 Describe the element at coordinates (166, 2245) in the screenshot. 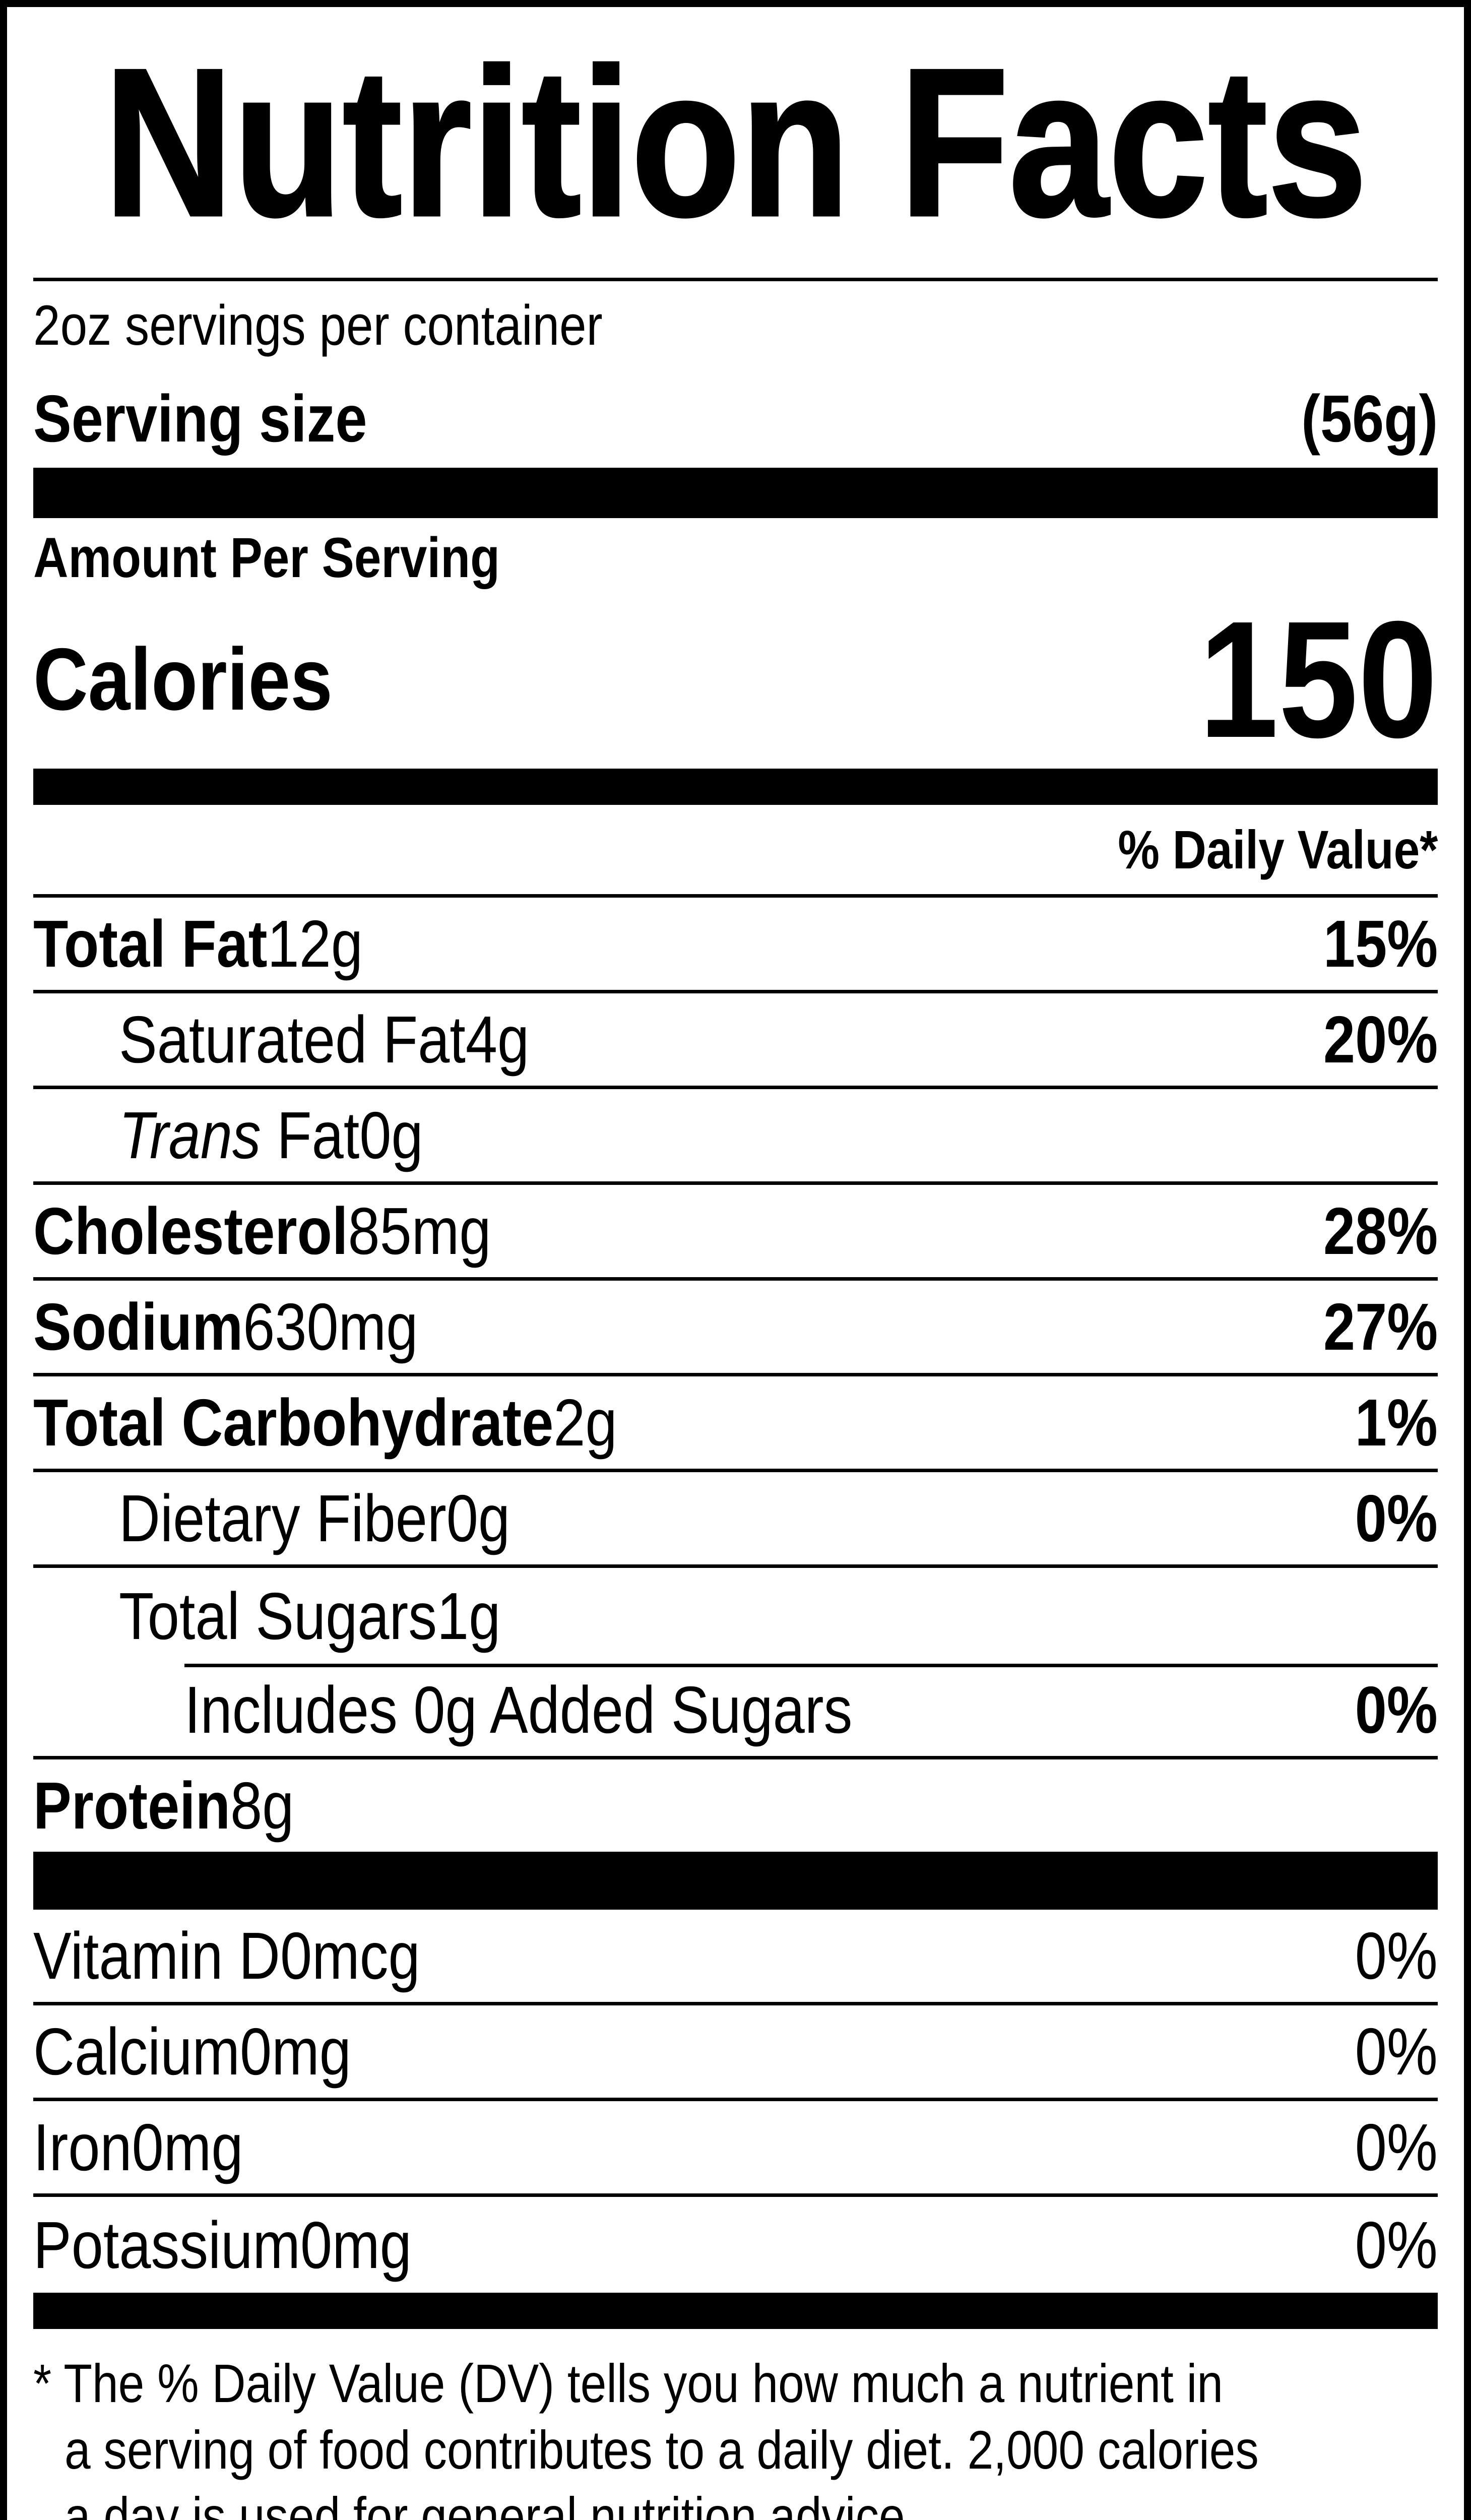

I see `vitamin-name: Potassium` at that location.